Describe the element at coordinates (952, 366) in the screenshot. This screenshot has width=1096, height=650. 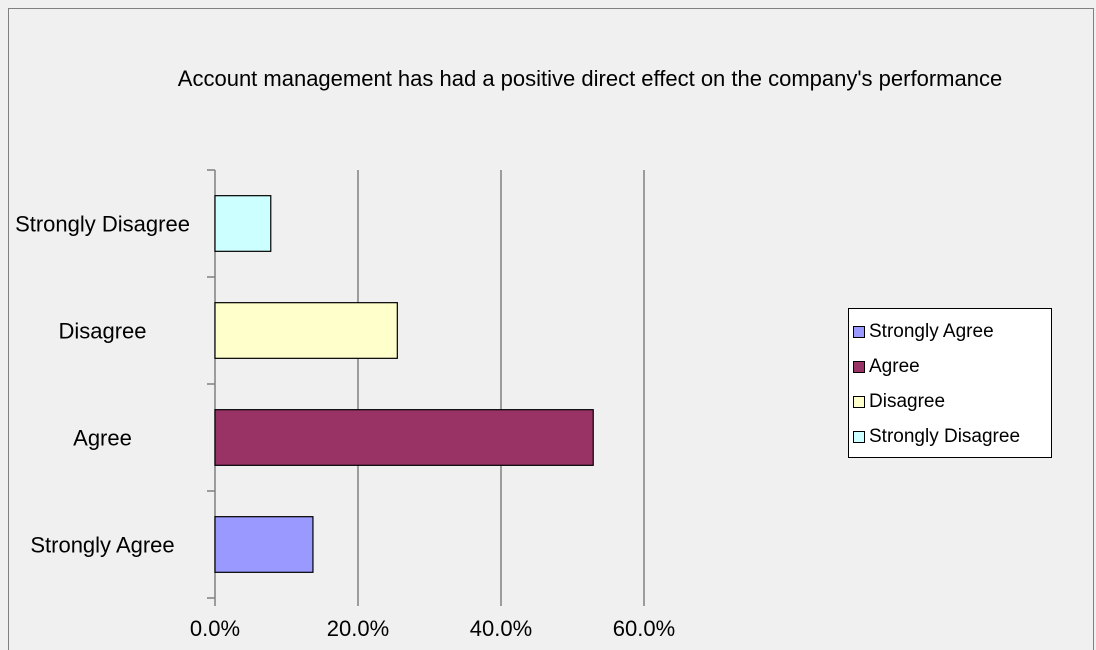
I see `legend-entry: Agree` at that location.